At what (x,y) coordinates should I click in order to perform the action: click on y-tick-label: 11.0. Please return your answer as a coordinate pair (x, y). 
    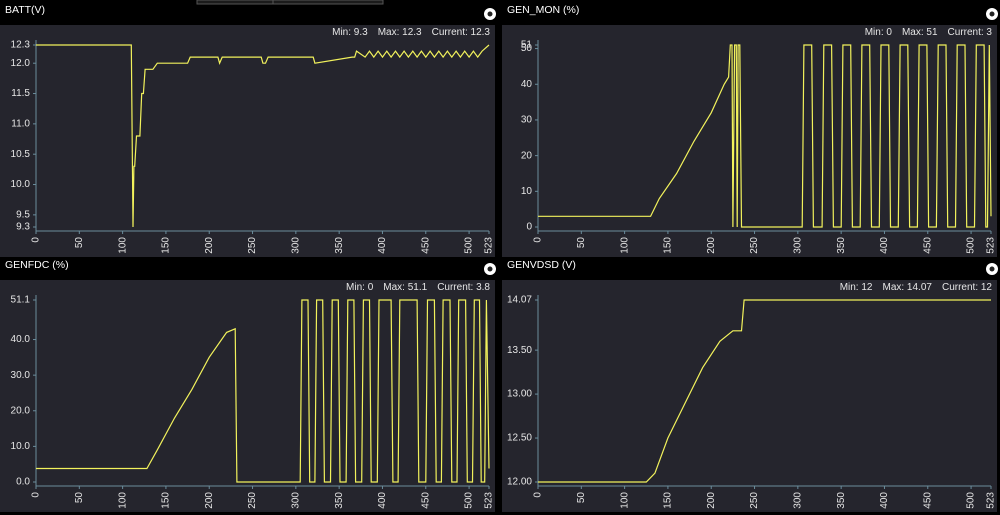
    Looking at the image, I should click on (20, 124).